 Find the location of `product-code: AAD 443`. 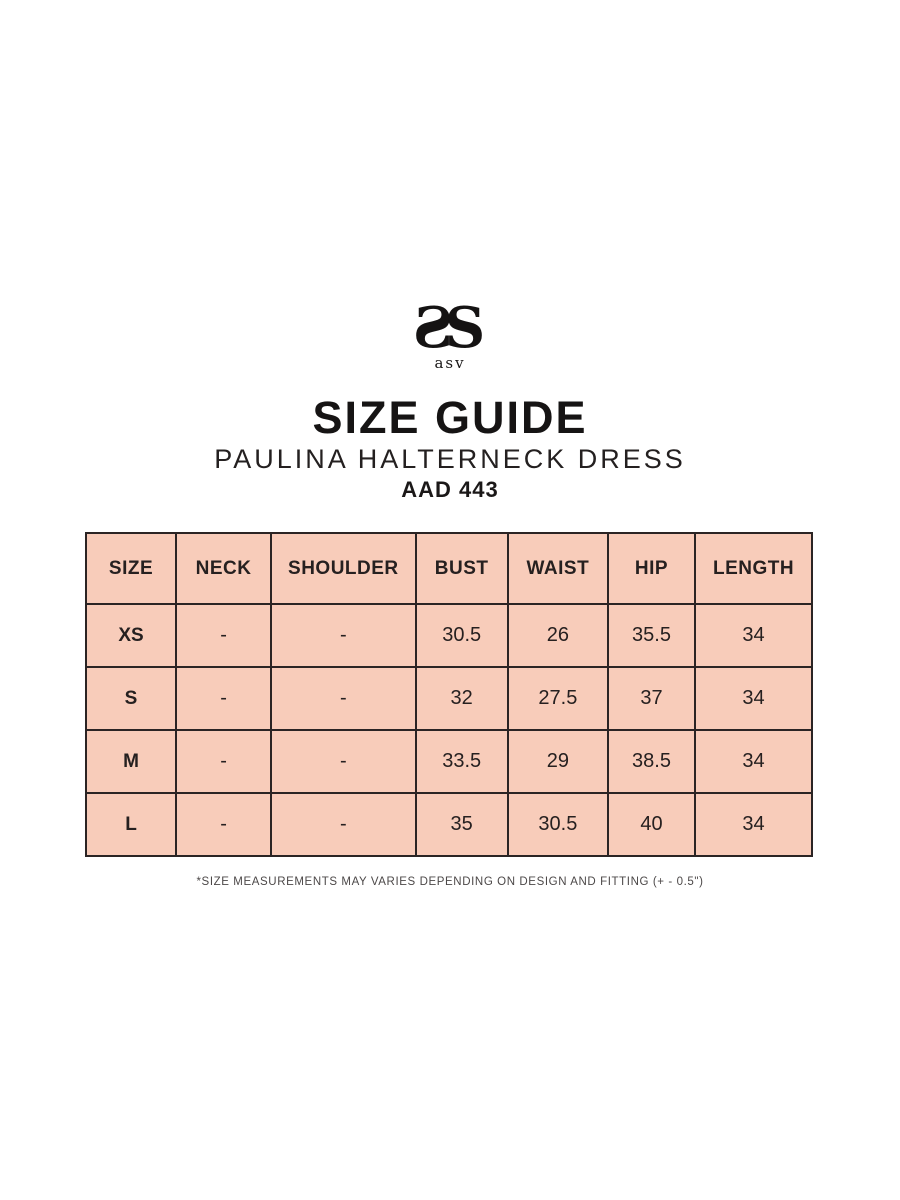

product-code: AAD 443 is located at coordinates (450, 489).